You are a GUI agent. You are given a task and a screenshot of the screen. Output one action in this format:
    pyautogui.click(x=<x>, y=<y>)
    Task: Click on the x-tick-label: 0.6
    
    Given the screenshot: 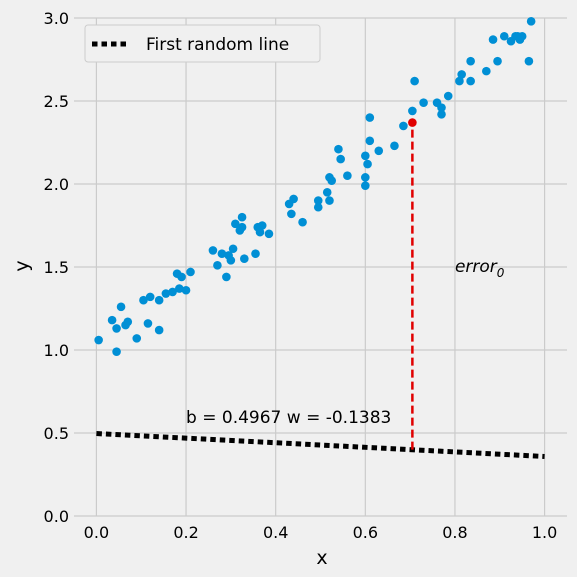 What is the action you would take?
    pyautogui.click(x=365, y=532)
    